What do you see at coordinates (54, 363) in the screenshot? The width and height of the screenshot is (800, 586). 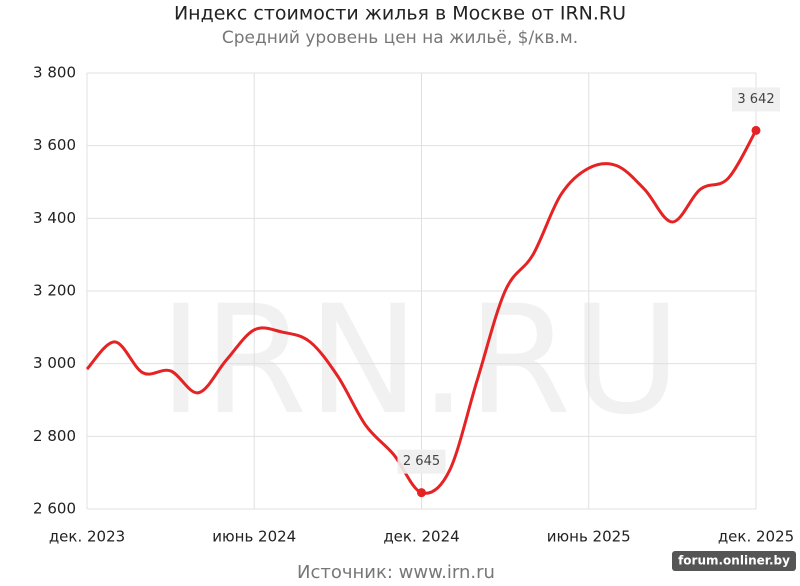 I see `y-tick-label: 3 000` at bounding box center [54, 363].